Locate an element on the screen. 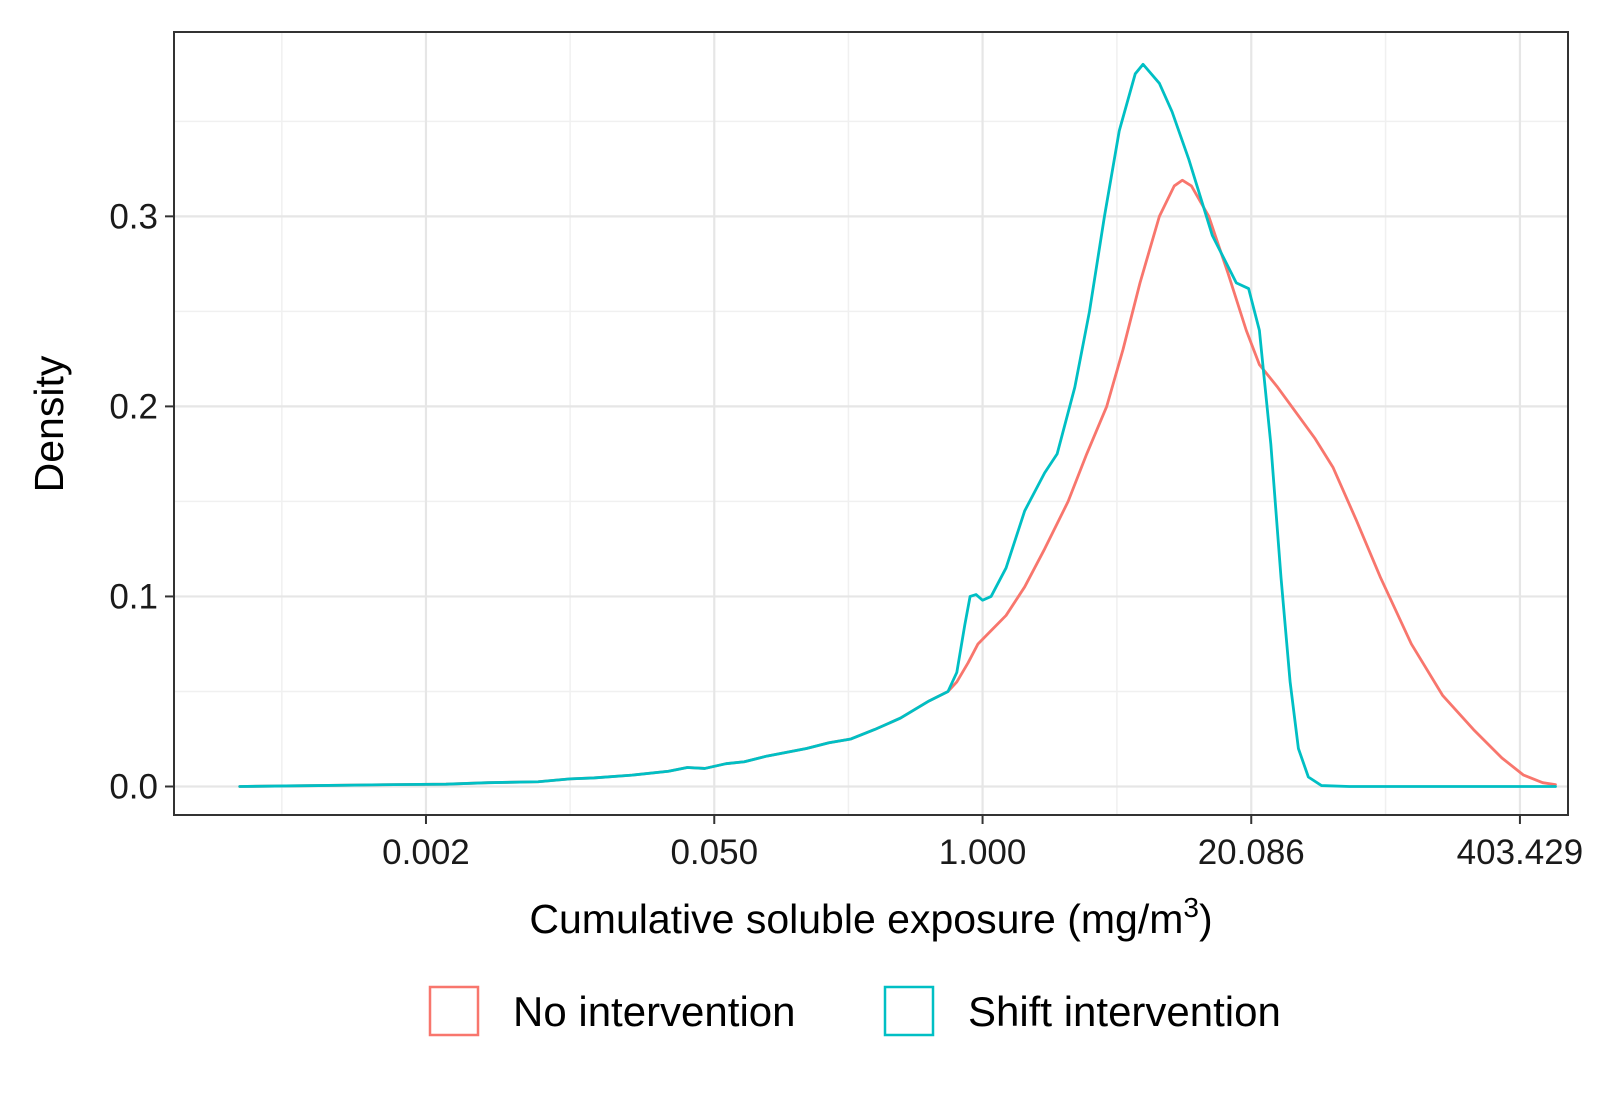  legend-item-no-intervention: No intervention is located at coordinates (612, 1011).